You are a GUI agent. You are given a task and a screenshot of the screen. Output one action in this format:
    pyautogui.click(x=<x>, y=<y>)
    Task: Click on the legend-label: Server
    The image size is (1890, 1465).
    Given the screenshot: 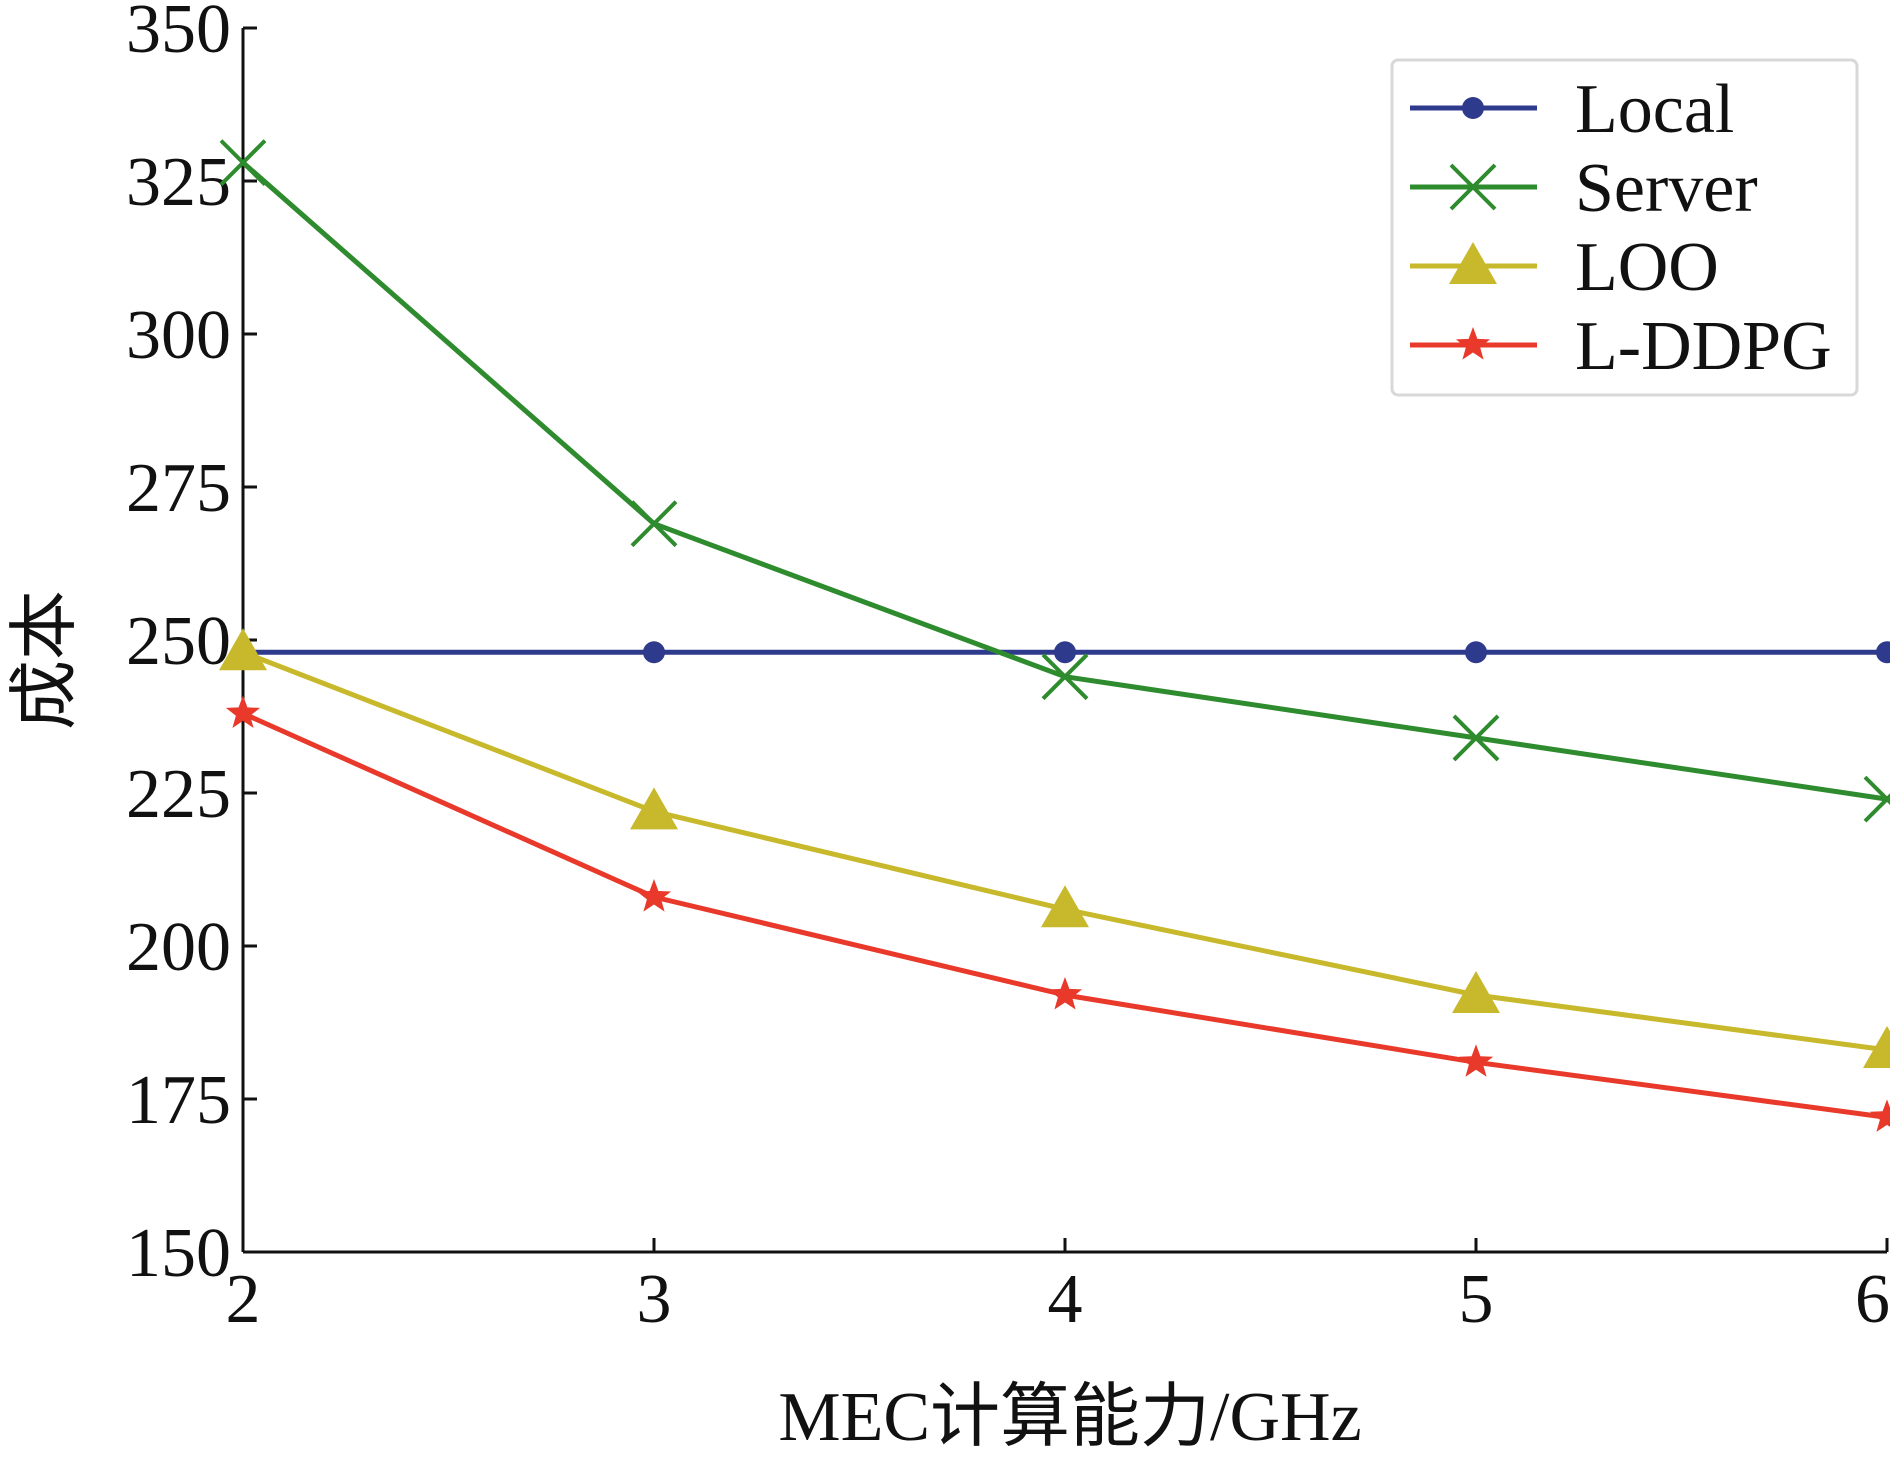 What is the action you would take?
    pyautogui.click(x=1666, y=188)
    